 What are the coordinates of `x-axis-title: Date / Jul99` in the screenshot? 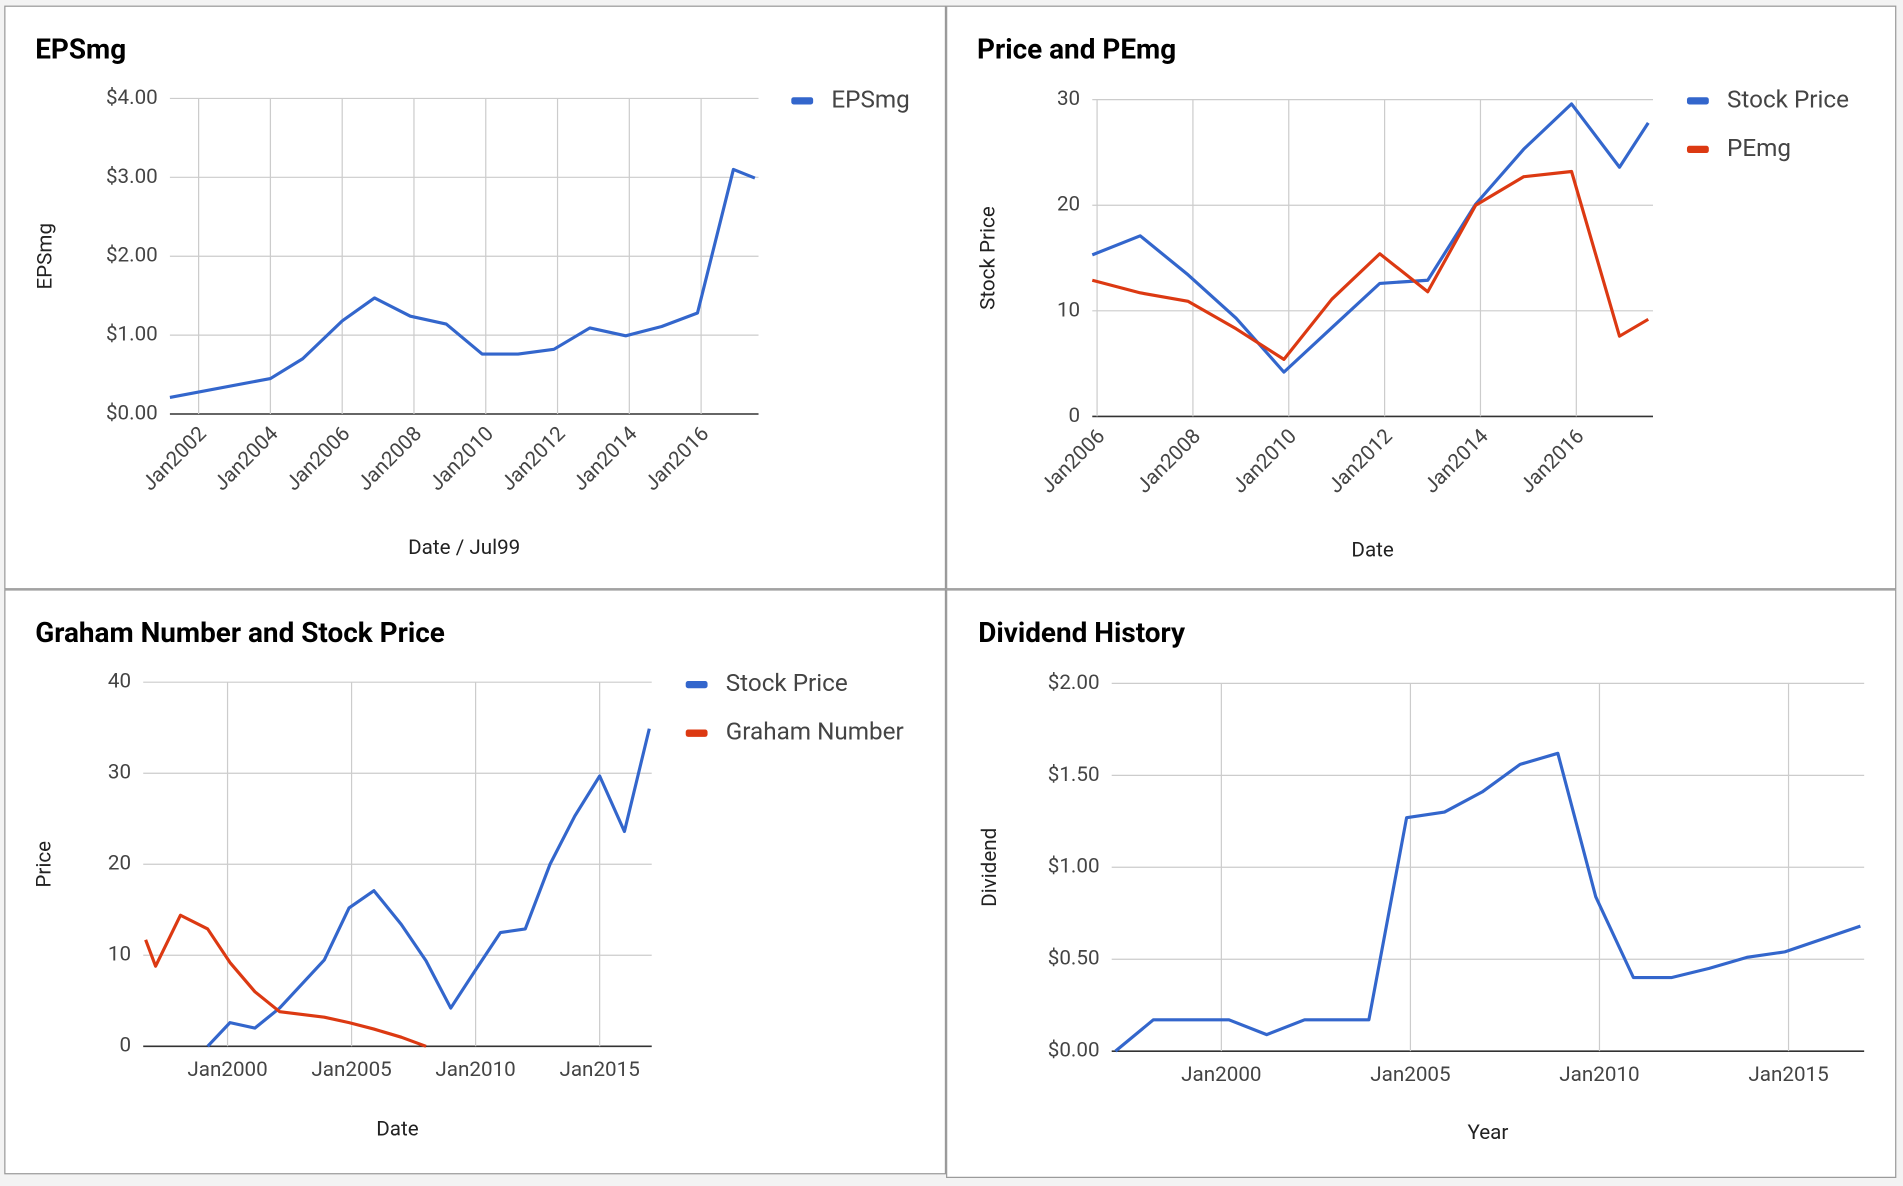 It's located at (464, 548).